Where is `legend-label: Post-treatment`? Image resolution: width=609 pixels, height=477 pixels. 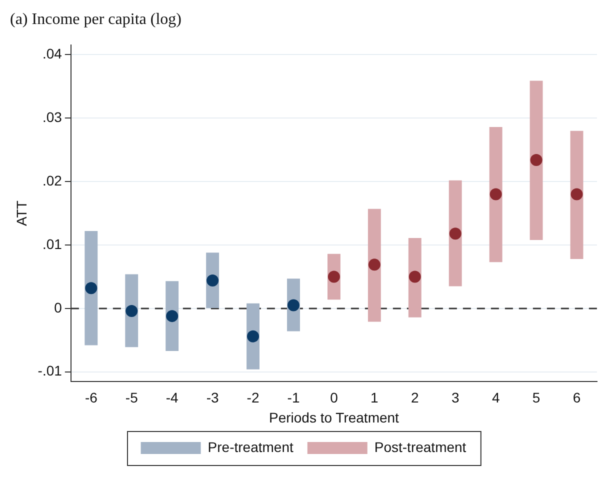 legend-label: Post-treatment is located at coordinates (420, 446).